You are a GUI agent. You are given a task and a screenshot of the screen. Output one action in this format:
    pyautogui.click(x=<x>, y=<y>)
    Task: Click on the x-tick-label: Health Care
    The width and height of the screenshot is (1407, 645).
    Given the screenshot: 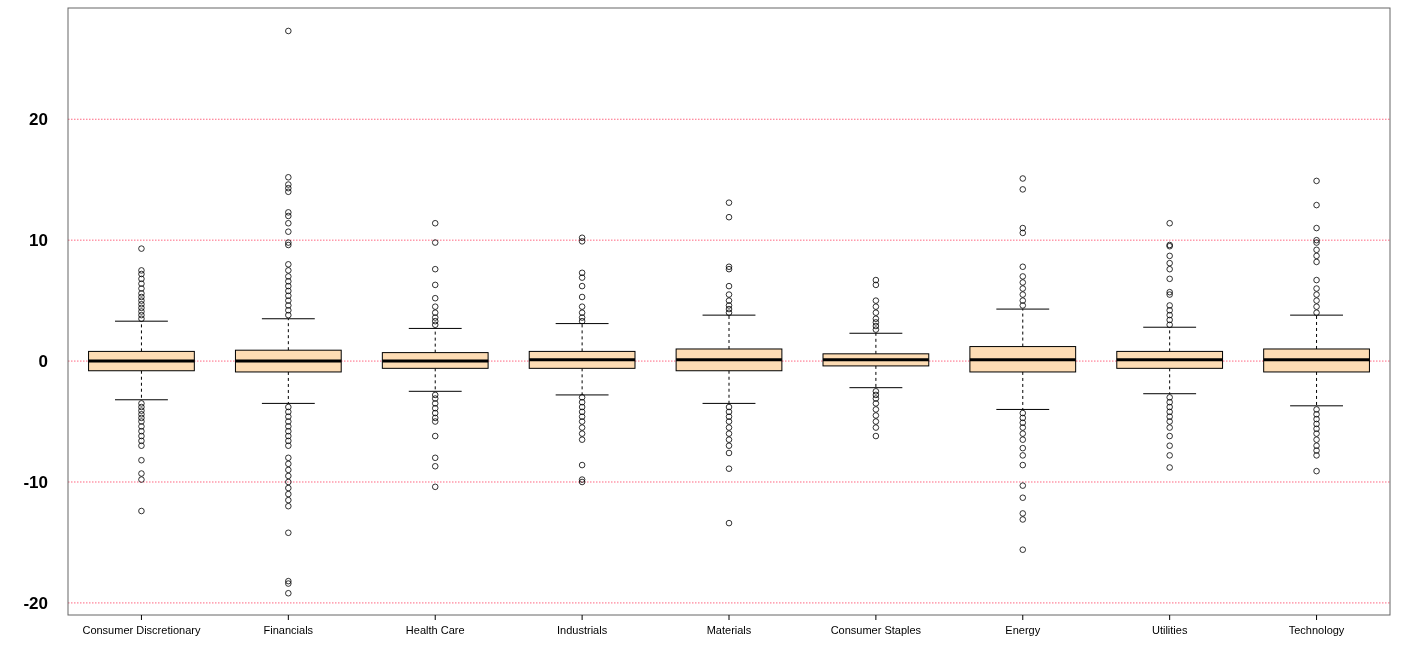 What is the action you would take?
    pyautogui.click(x=435, y=630)
    